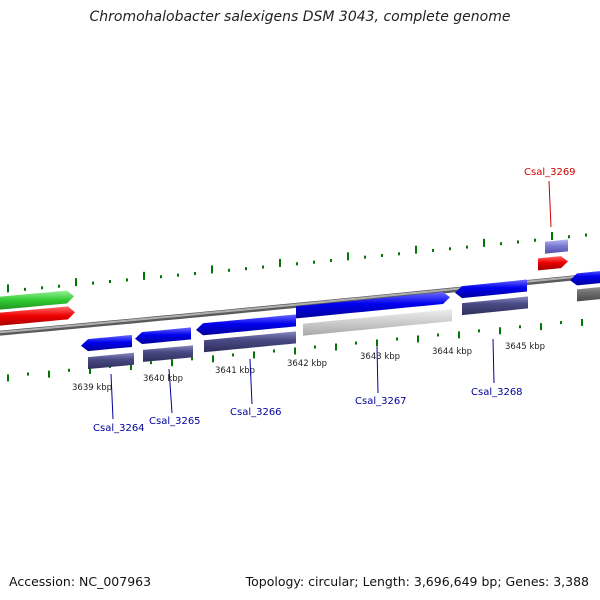 The height and width of the screenshot is (600, 600). Describe the element at coordinates (37, 316) in the screenshot. I see `reverse-gene-left` at that location.